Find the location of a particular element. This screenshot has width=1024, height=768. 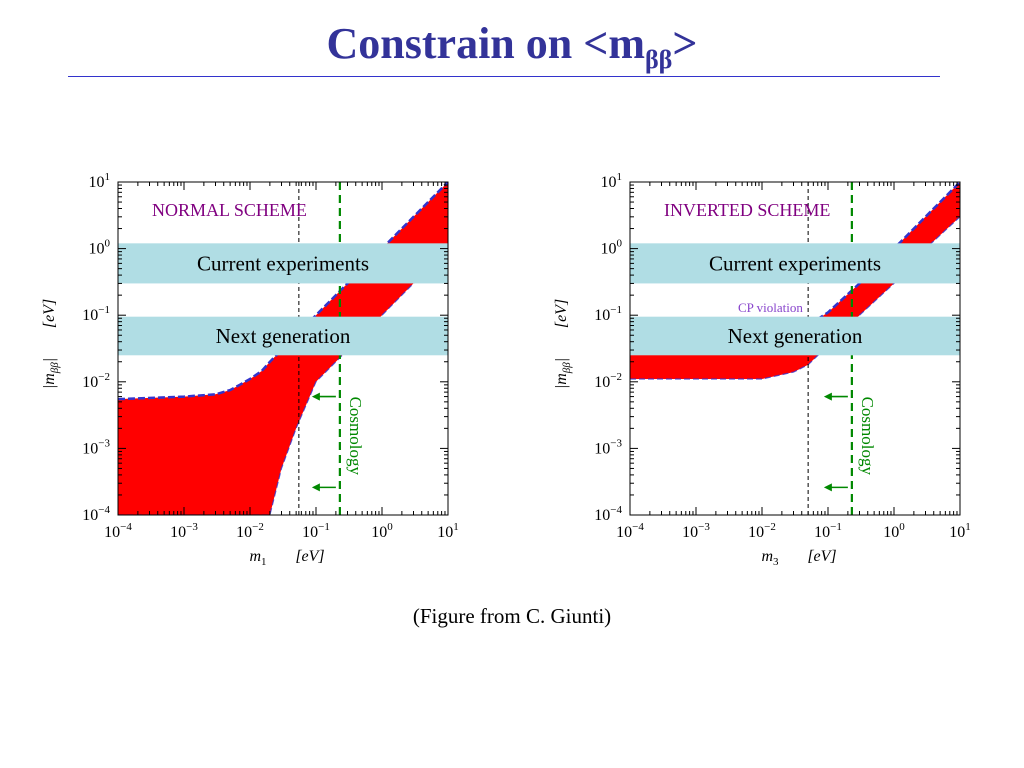

title-tail: > is located at coordinates (685, 43).